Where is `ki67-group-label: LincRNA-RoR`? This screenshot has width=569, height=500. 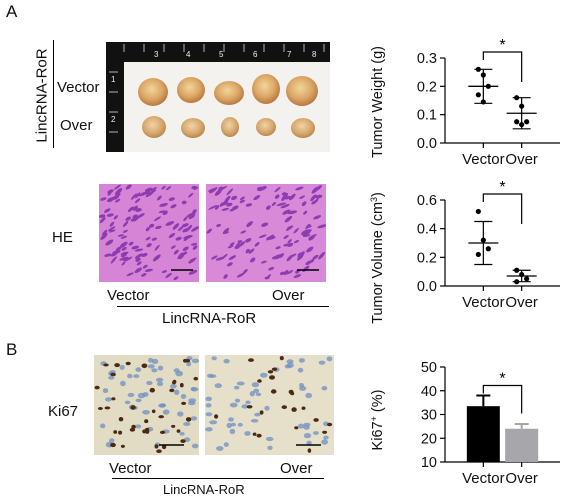 ki67-group-label: LincRNA-RoR is located at coordinates (204, 489).